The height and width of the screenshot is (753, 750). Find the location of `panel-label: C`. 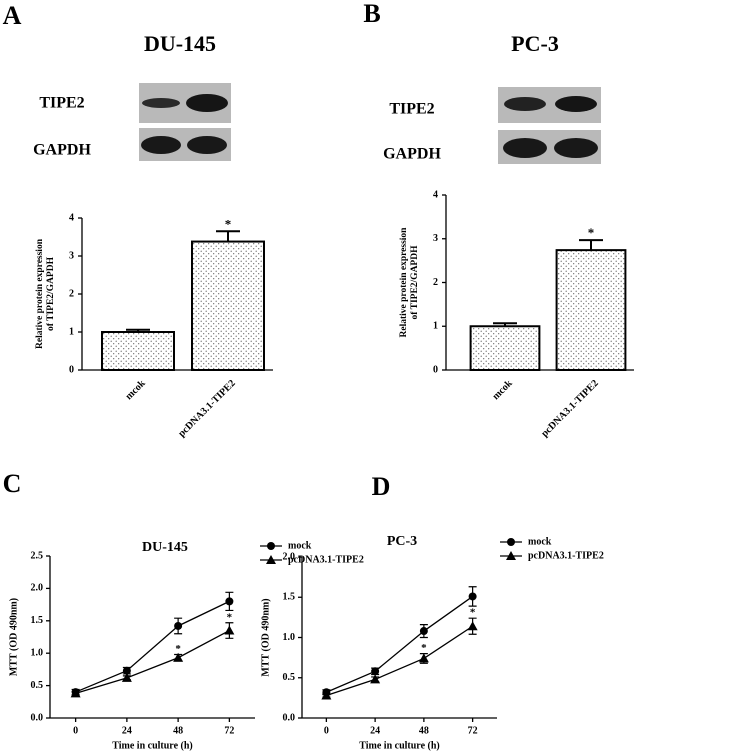

panel-label: C is located at coordinates (12, 483).